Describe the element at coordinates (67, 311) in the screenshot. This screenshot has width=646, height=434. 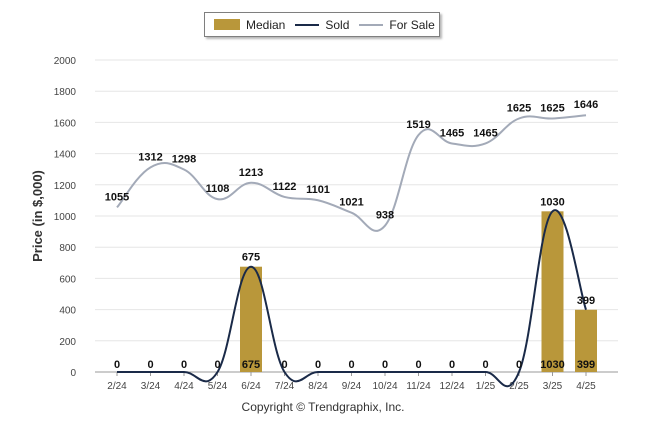
I see `y-tick-label: 400` at that location.